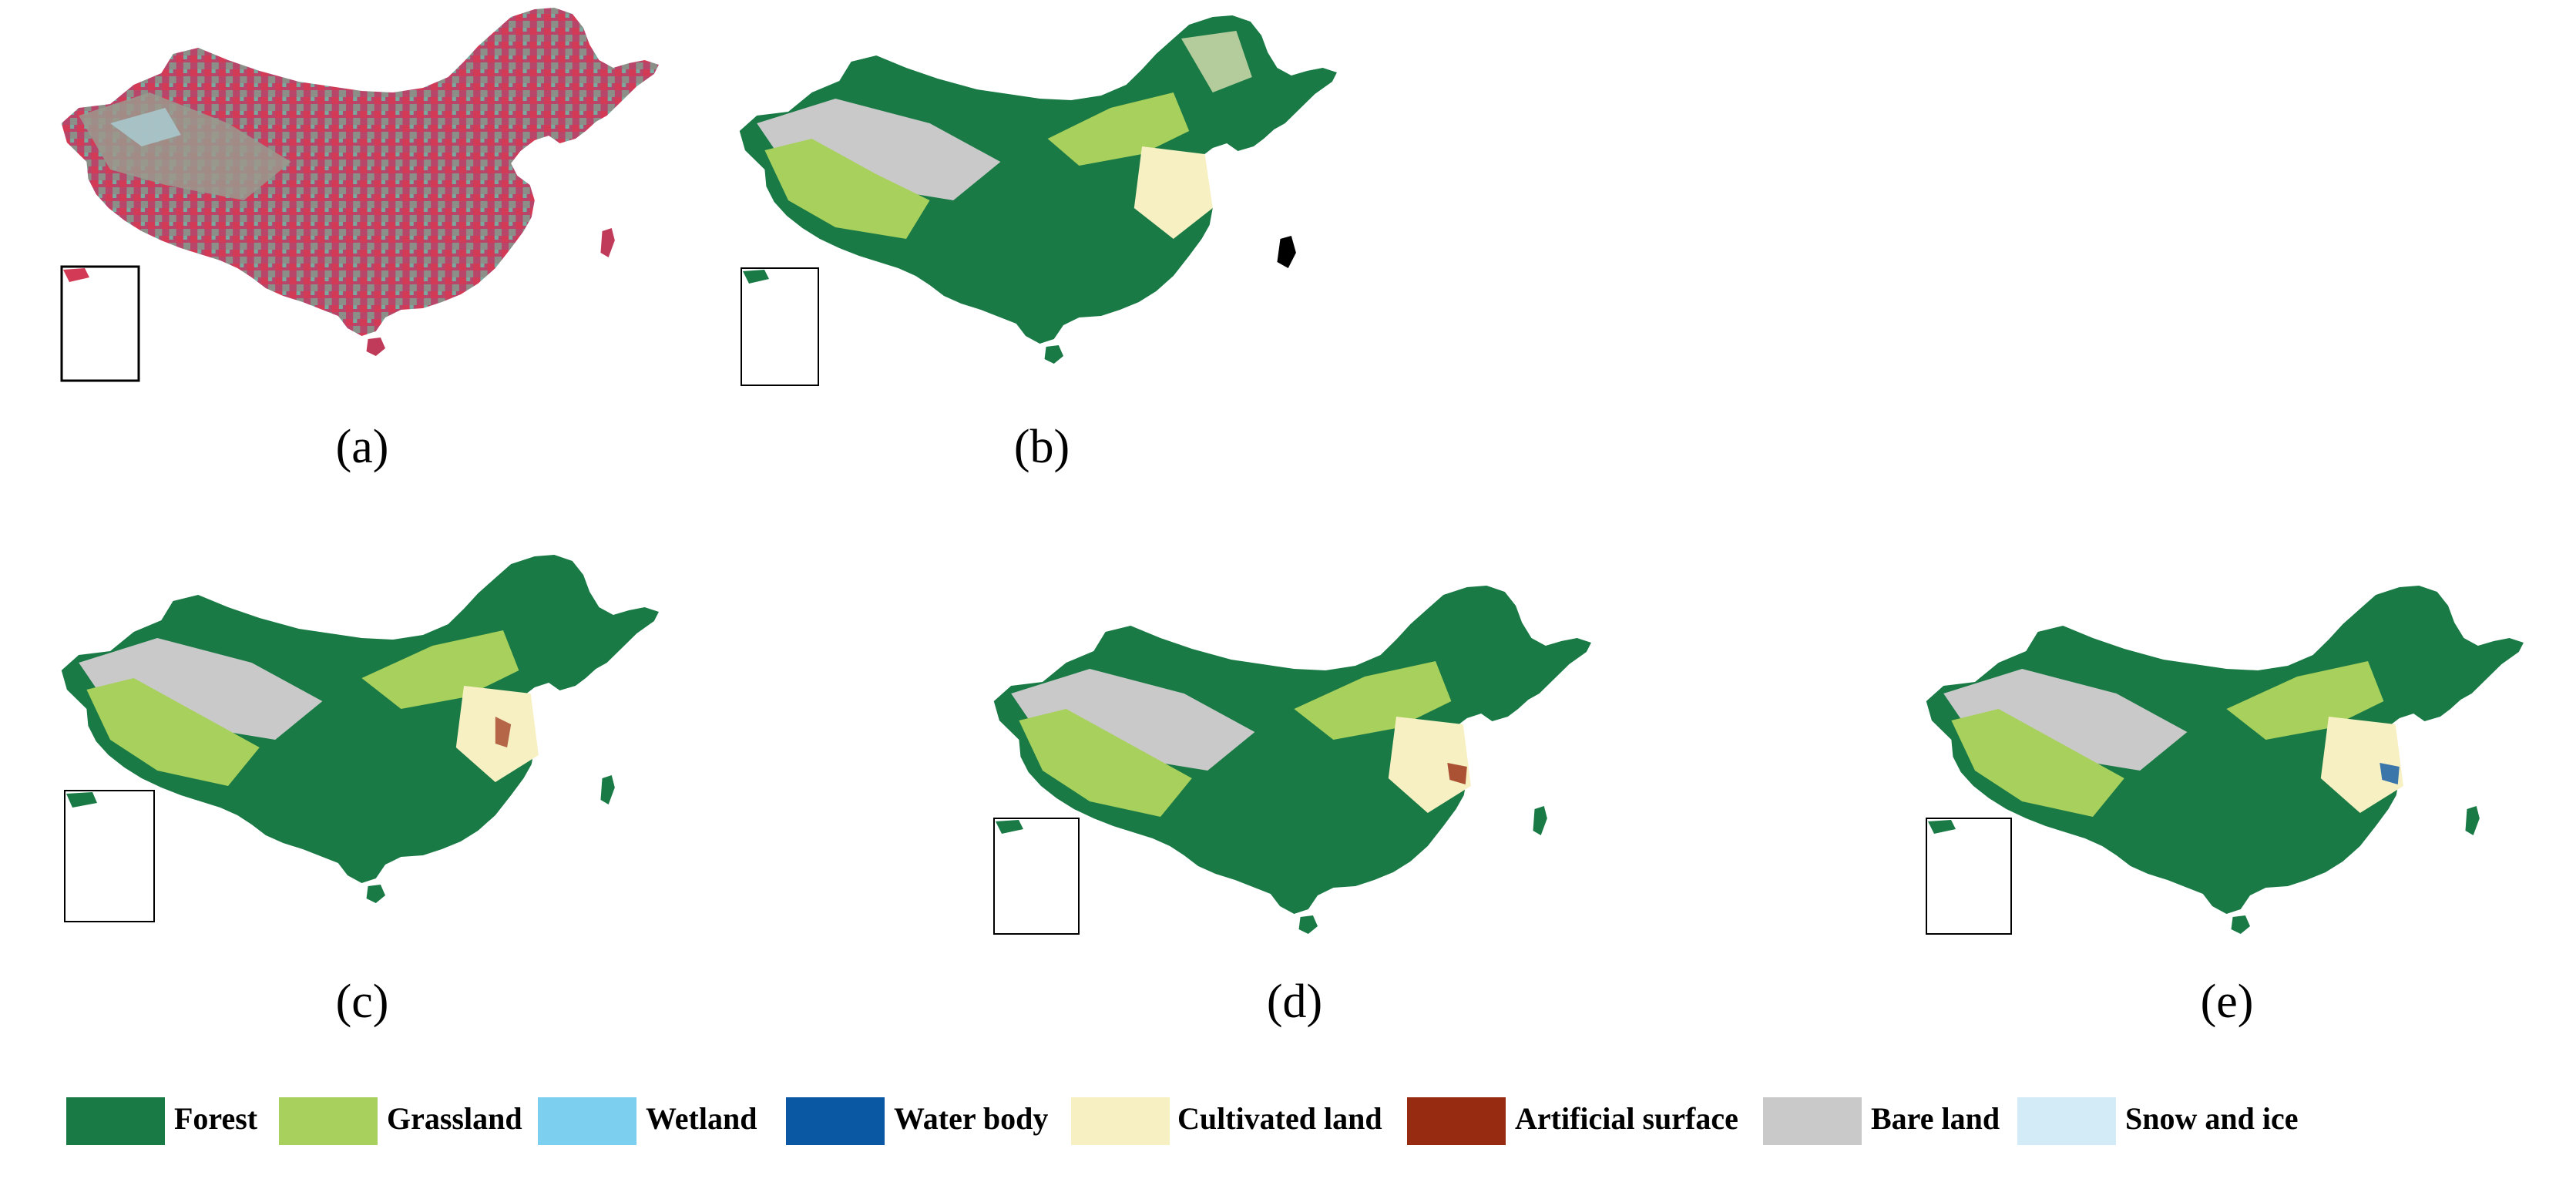 The height and width of the screenshot is (1199, 2576). I want to click on legend-label-wetland: Wetland, so click(701, 1118).